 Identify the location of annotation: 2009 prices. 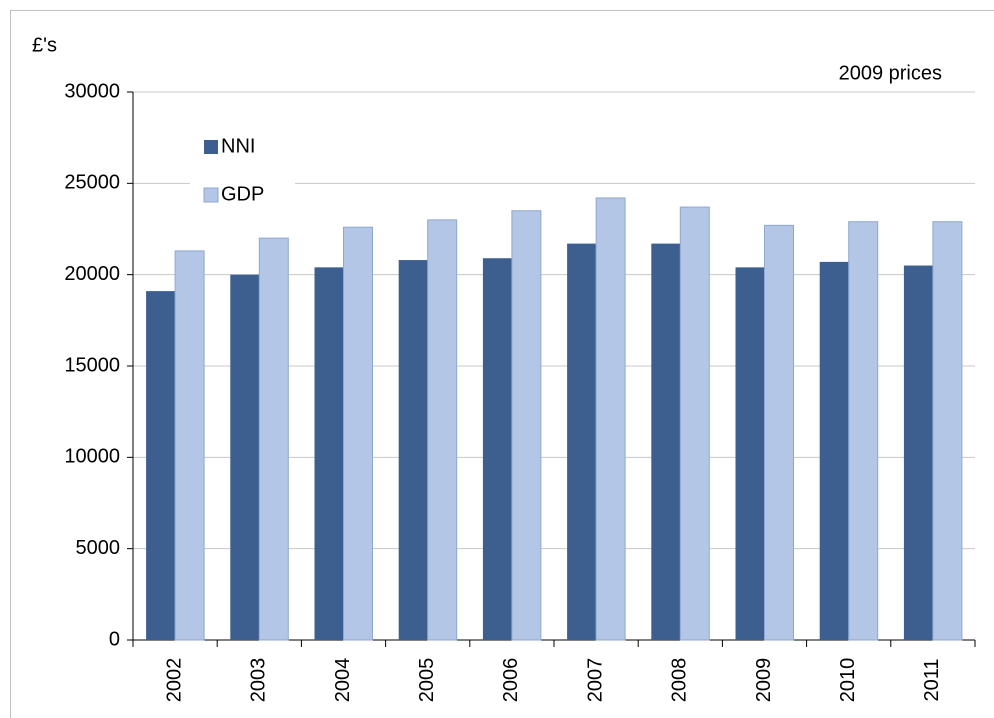
(890, 73).